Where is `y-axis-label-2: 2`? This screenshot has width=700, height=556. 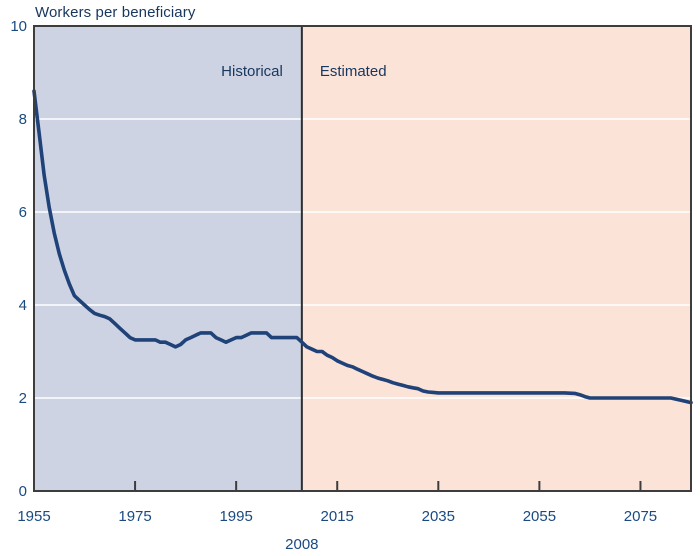 y-axis-label-2: 2 is located at coordinates (23, 398).